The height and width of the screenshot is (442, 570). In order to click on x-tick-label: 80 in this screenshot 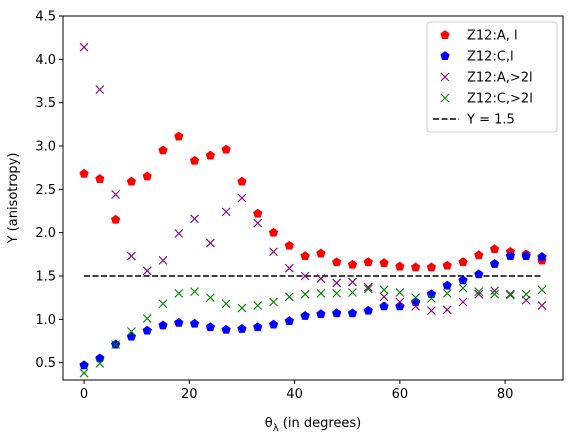, I will do `click(505, 394)`.